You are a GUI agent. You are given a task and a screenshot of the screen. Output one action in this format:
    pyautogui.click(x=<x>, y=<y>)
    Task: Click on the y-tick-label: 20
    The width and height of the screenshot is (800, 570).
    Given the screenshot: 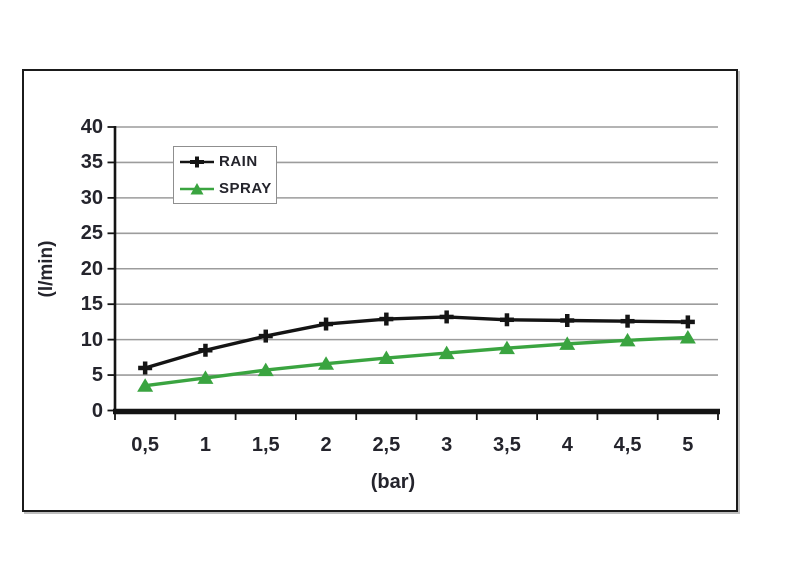 What is the action you would take?
    pyautogui.click(x=91, y=268)
    